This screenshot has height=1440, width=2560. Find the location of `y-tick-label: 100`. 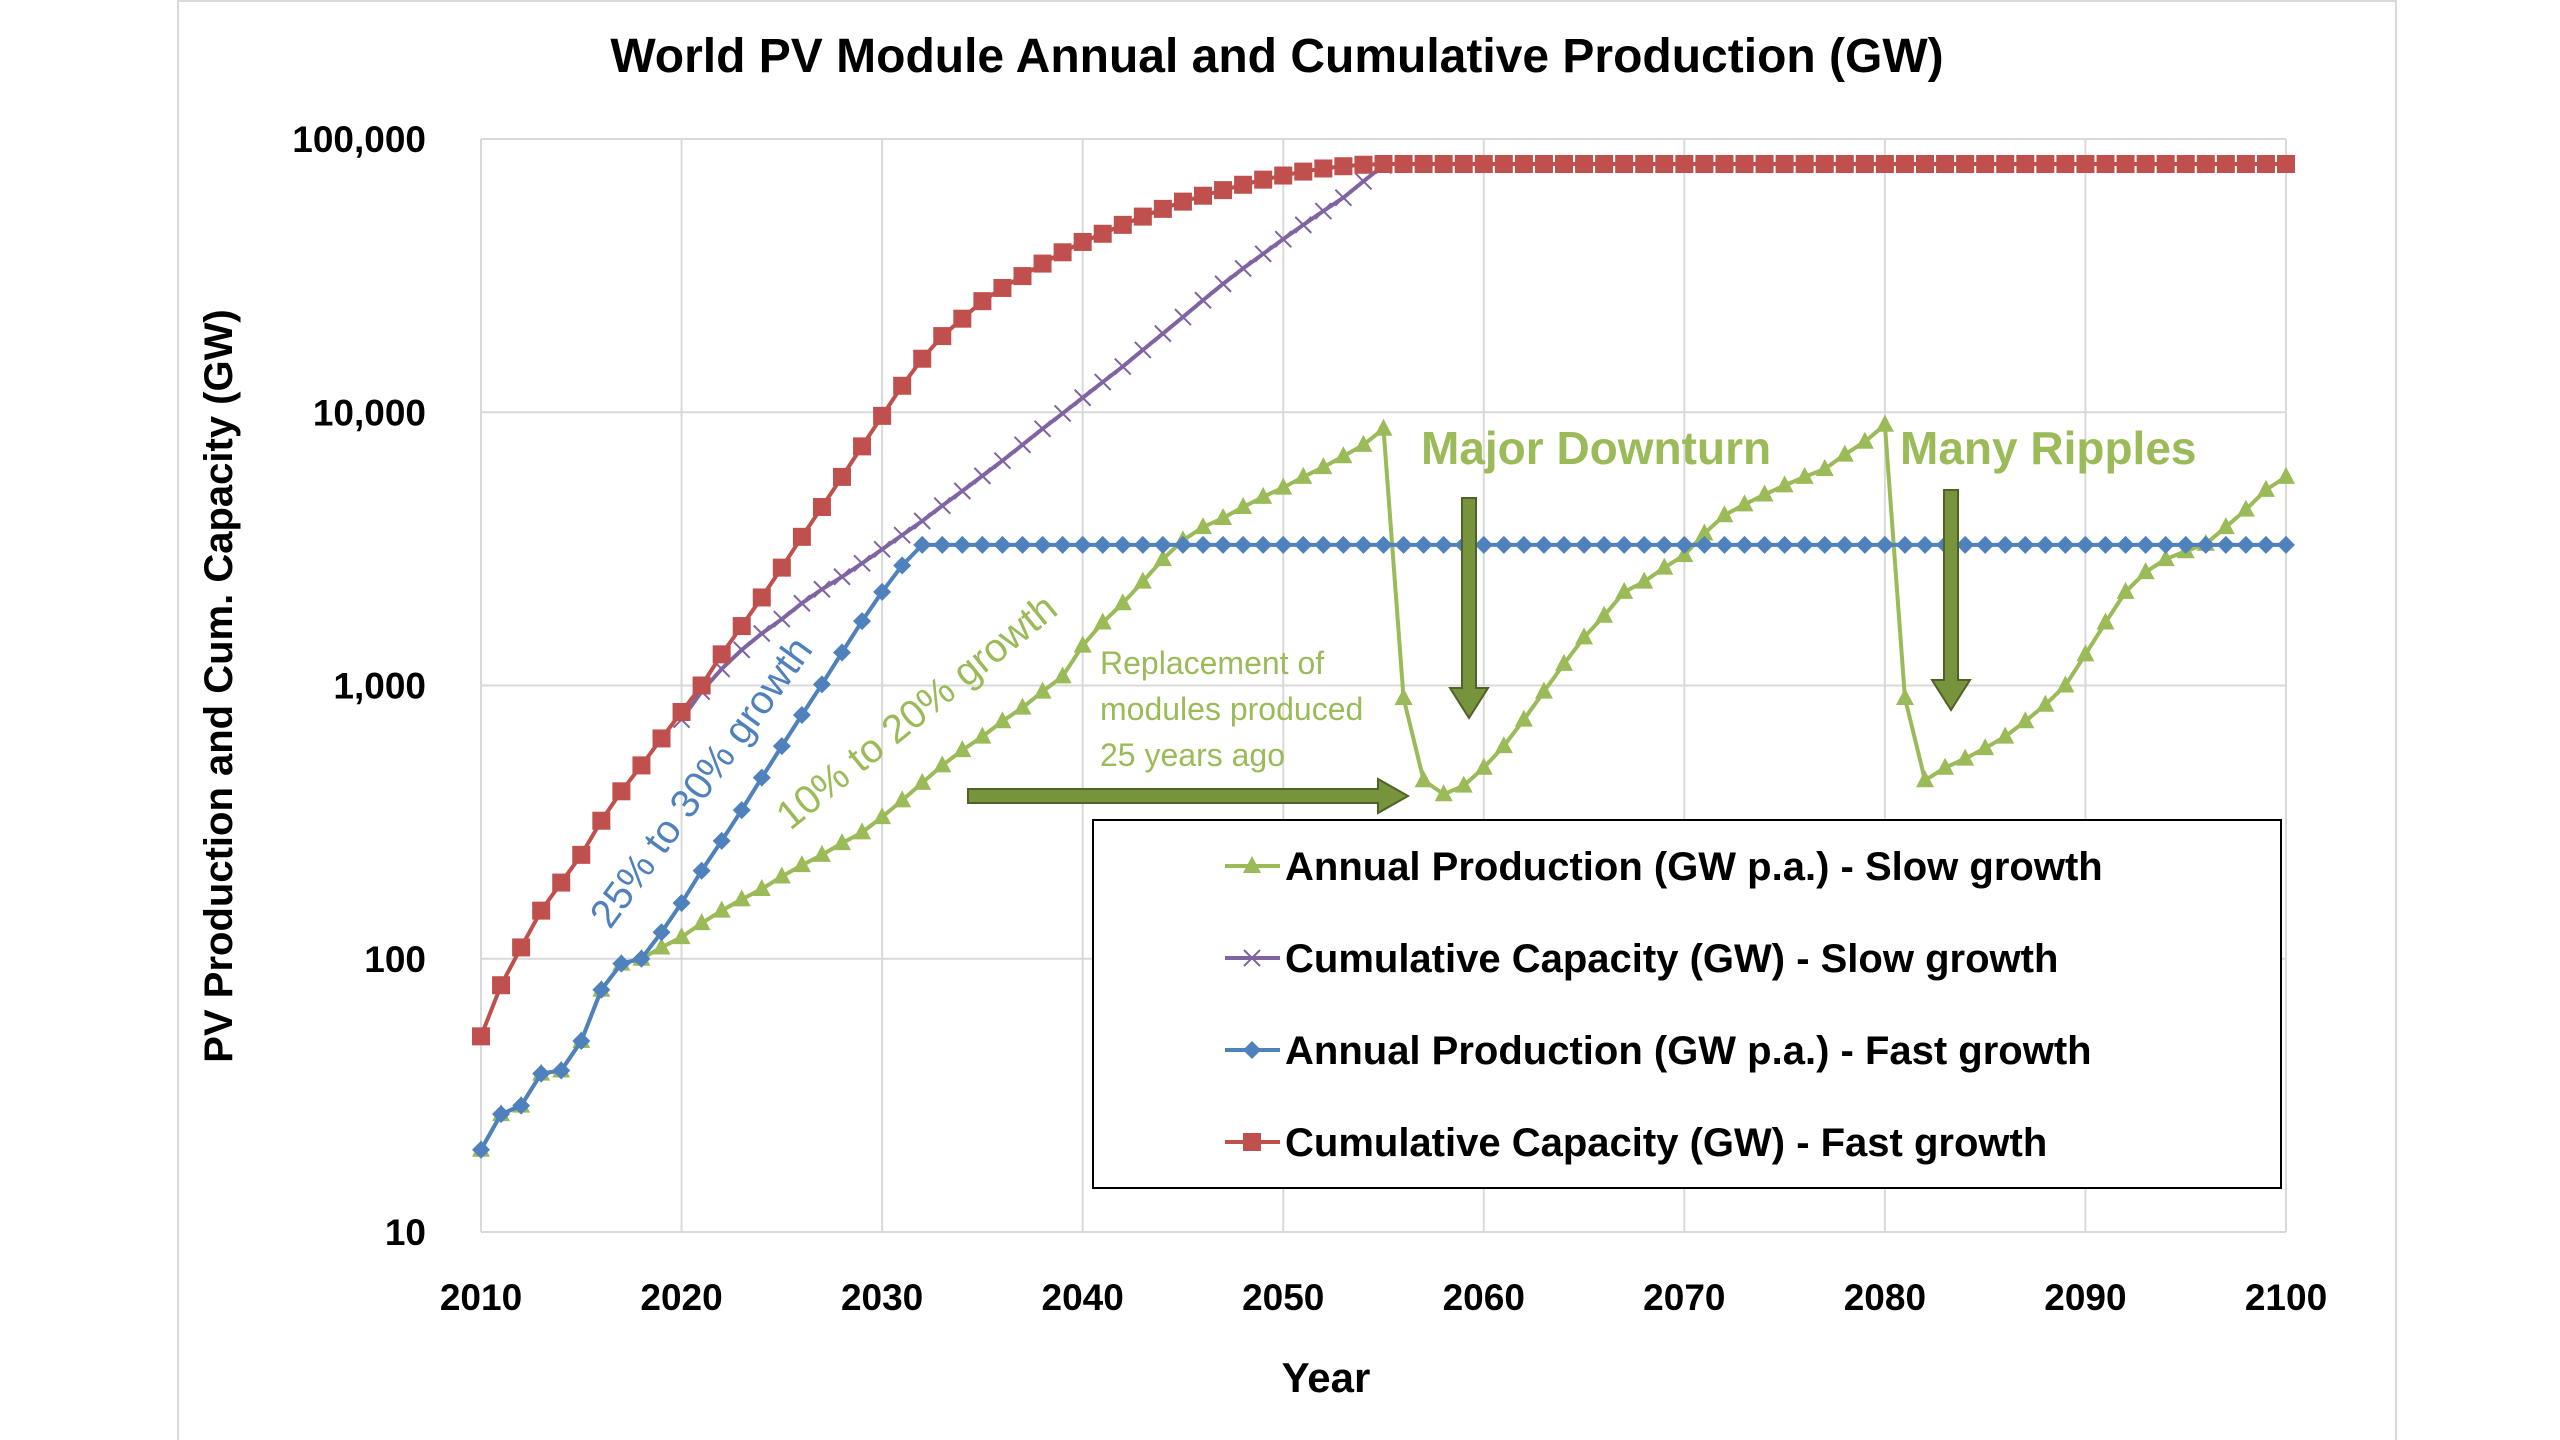

y-tick-label: 100 is located at coordinates (395, 959).